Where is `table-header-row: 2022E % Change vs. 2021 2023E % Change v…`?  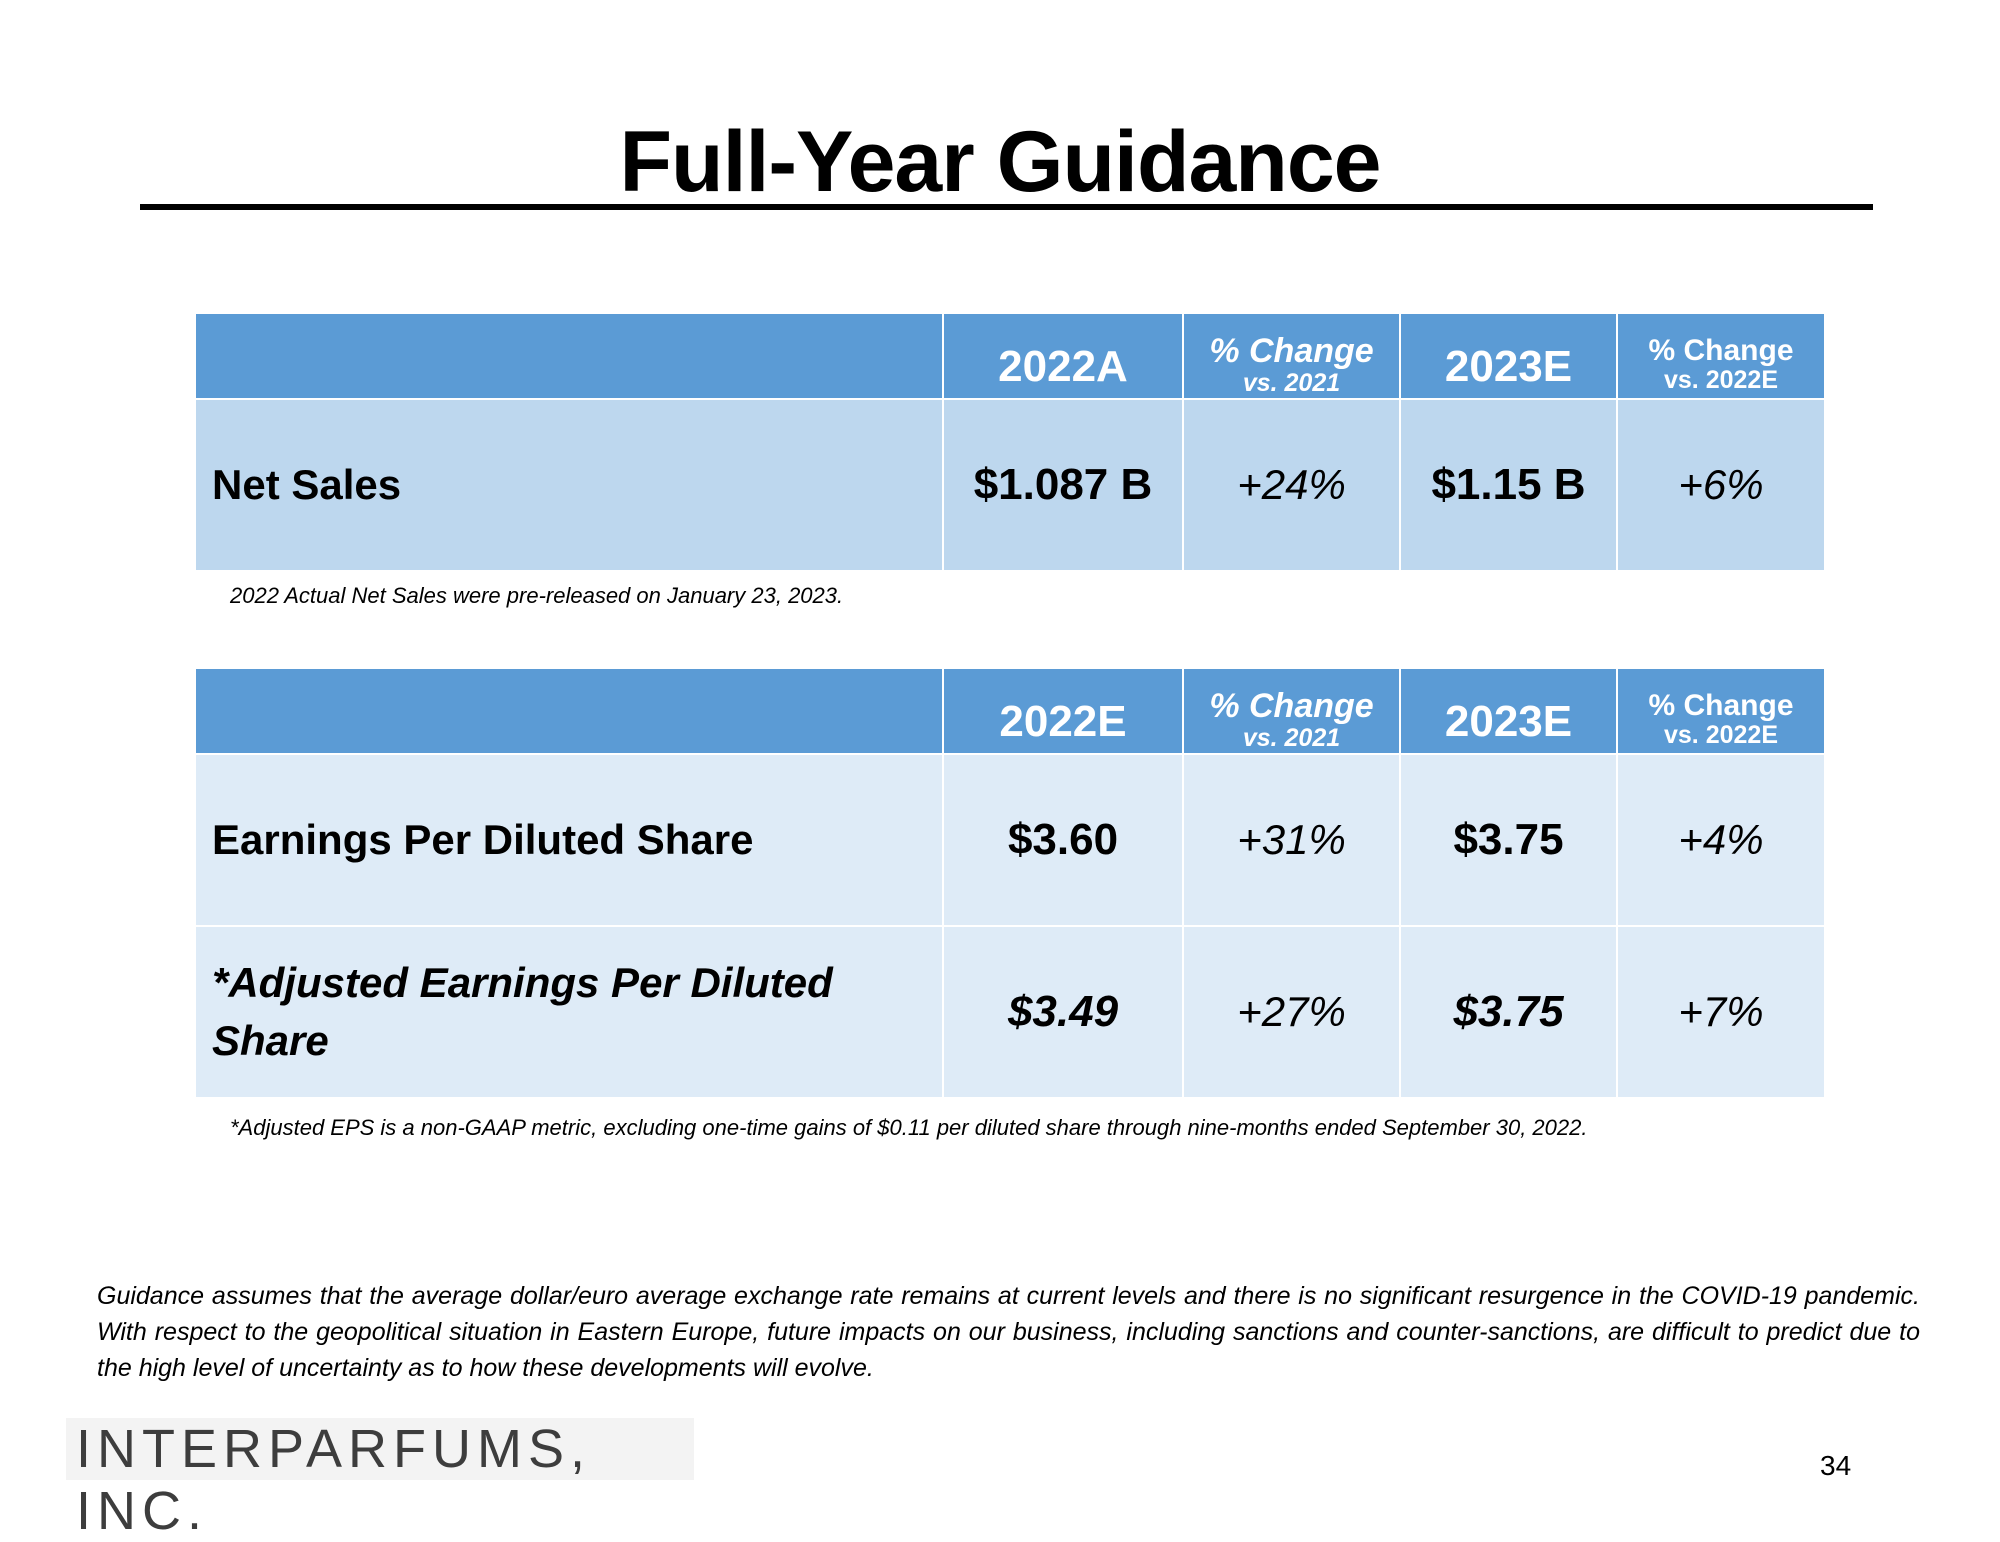 table-header-row: 2022E % Change vs. 2021 2023E % Change v… is located at coordinates (1010, 711).